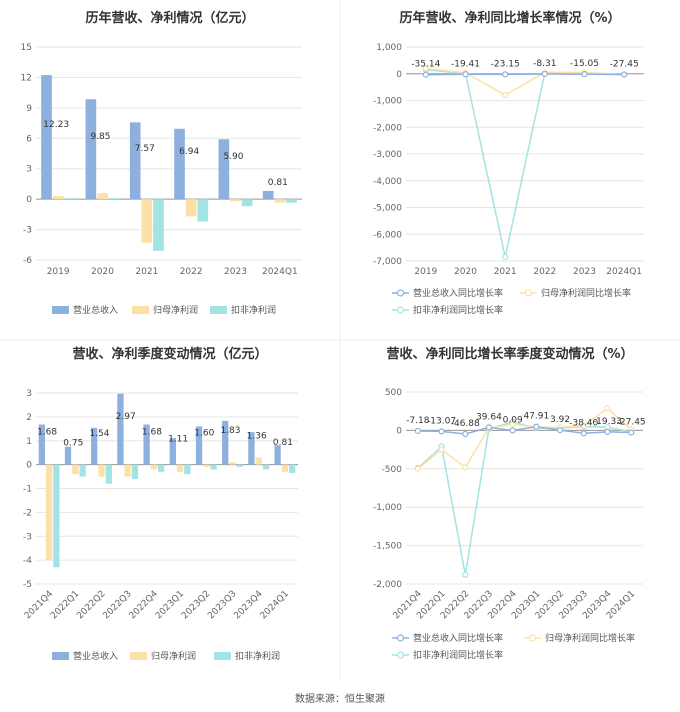 The image size is (680, 712). What do you see at coordinates (584, 64) in the screenshot?
I see `data-label: -15.05` at bounding box center [584, 64].